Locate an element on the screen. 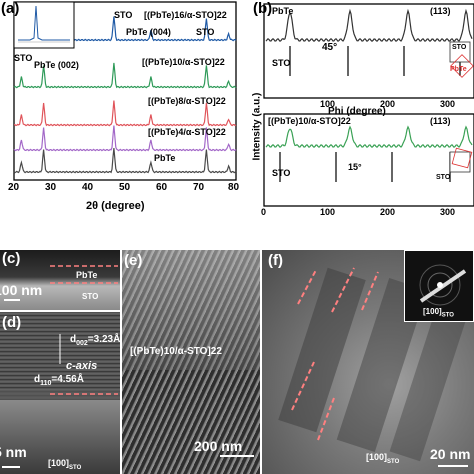  d002-label: d002=3.23Å is located at coordinates (95, 340).